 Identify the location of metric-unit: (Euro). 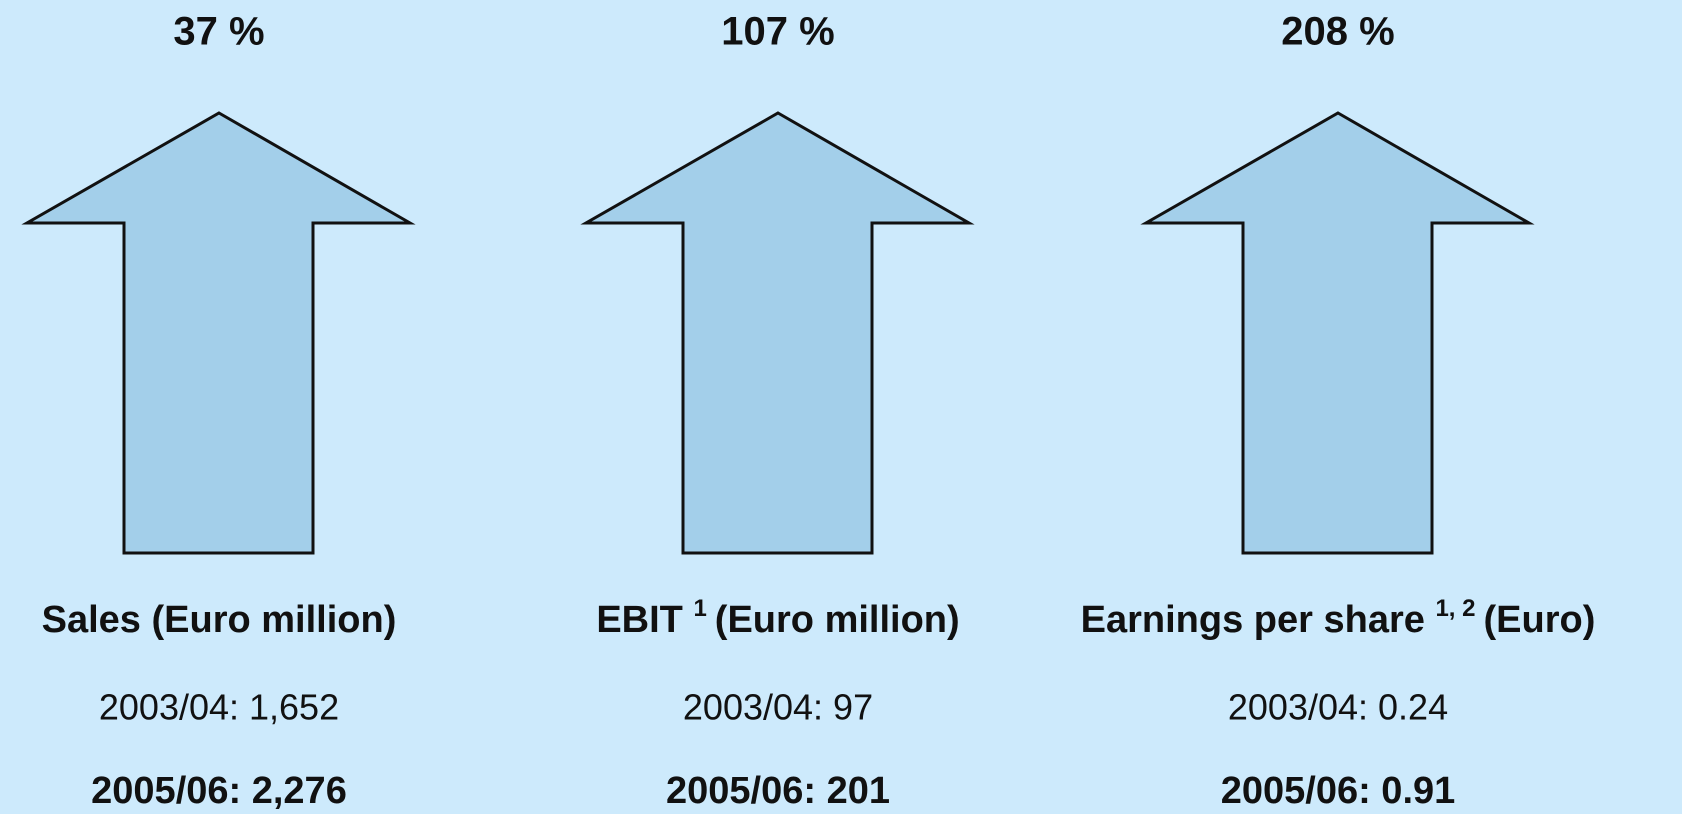
(1539, 620).